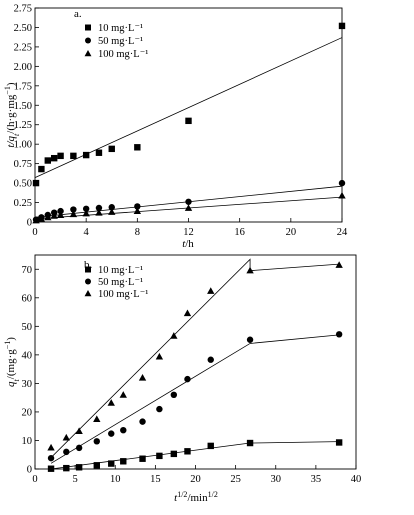 This screenshot has width=414, height=515. I want to click on y-tick-label: 40, so click(27, 355).